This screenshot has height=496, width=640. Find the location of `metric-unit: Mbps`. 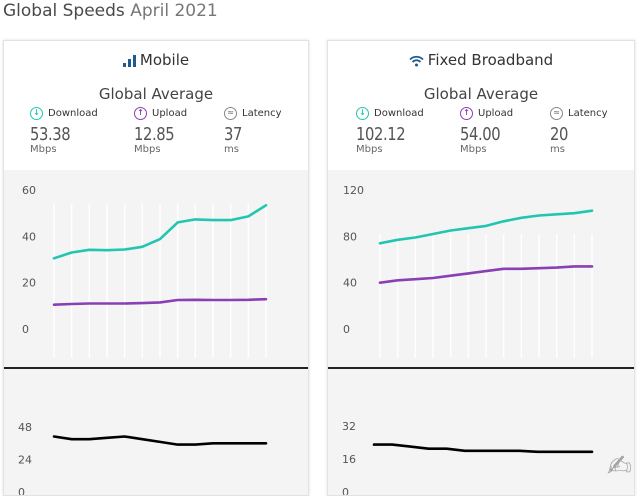

metric-unit: Mbps is located at coordinates (43, 149).